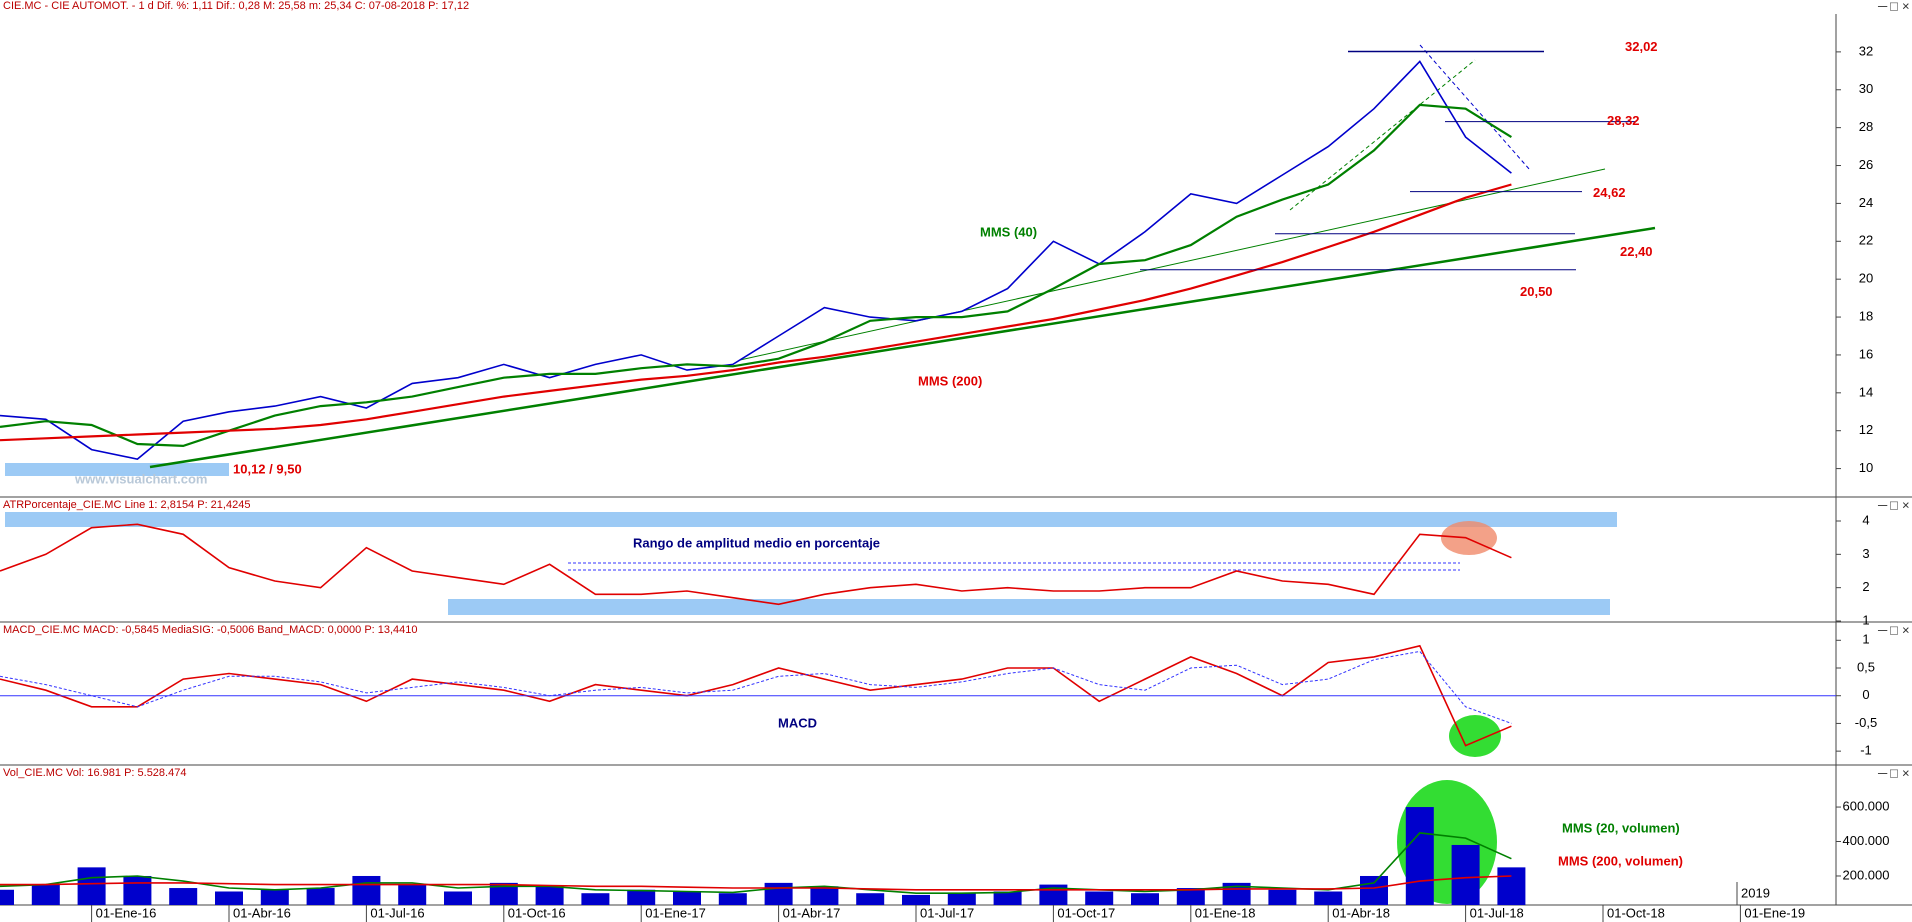  Describe the element at coordinates (675, 912) in the screenshot. I see `x-tick-label: 01-Ene-17` at that location.